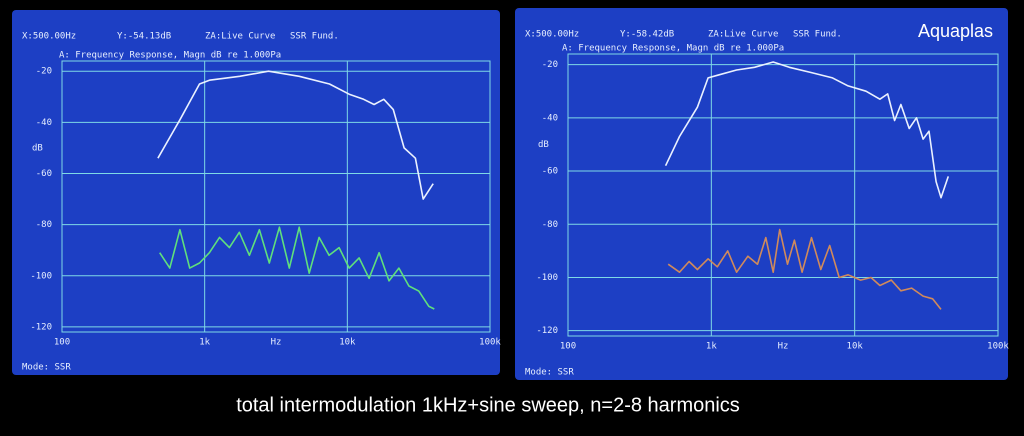 This screenshot has height=436, width=1024. Describe the element at coordinates (144, 37) in the screenshot. I see `cursor-y: Y:-54.13dB` at that location.